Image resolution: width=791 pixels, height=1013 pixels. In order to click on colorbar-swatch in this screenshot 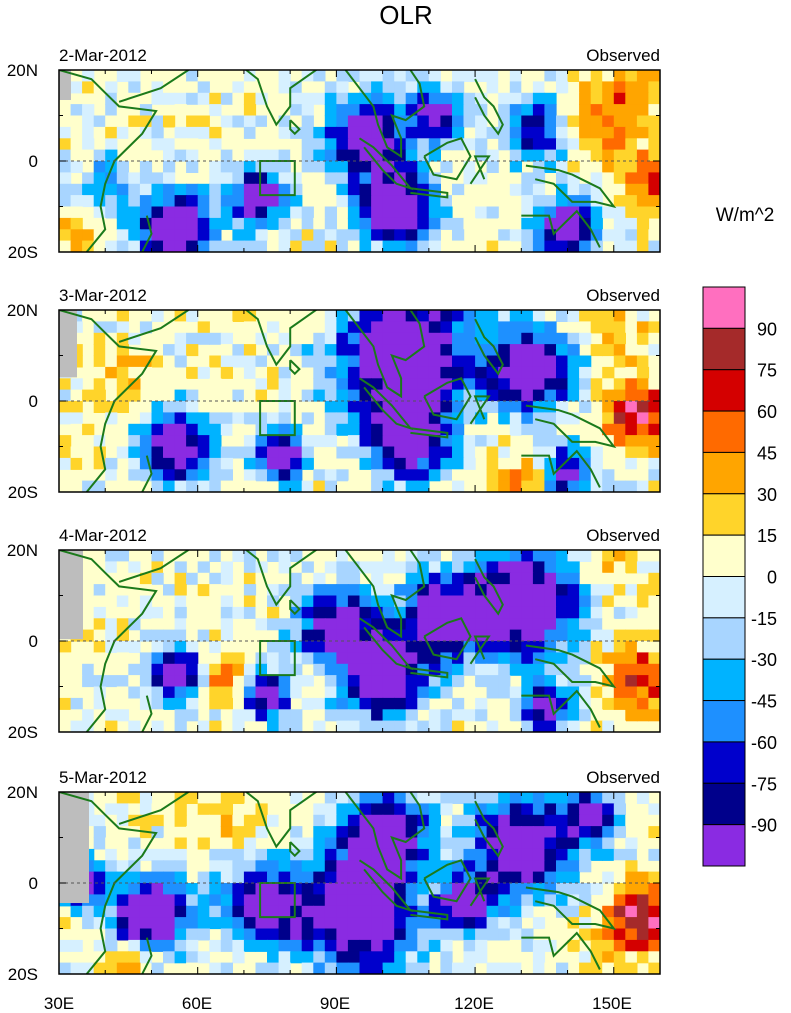, I will do `click(724, 307)`.